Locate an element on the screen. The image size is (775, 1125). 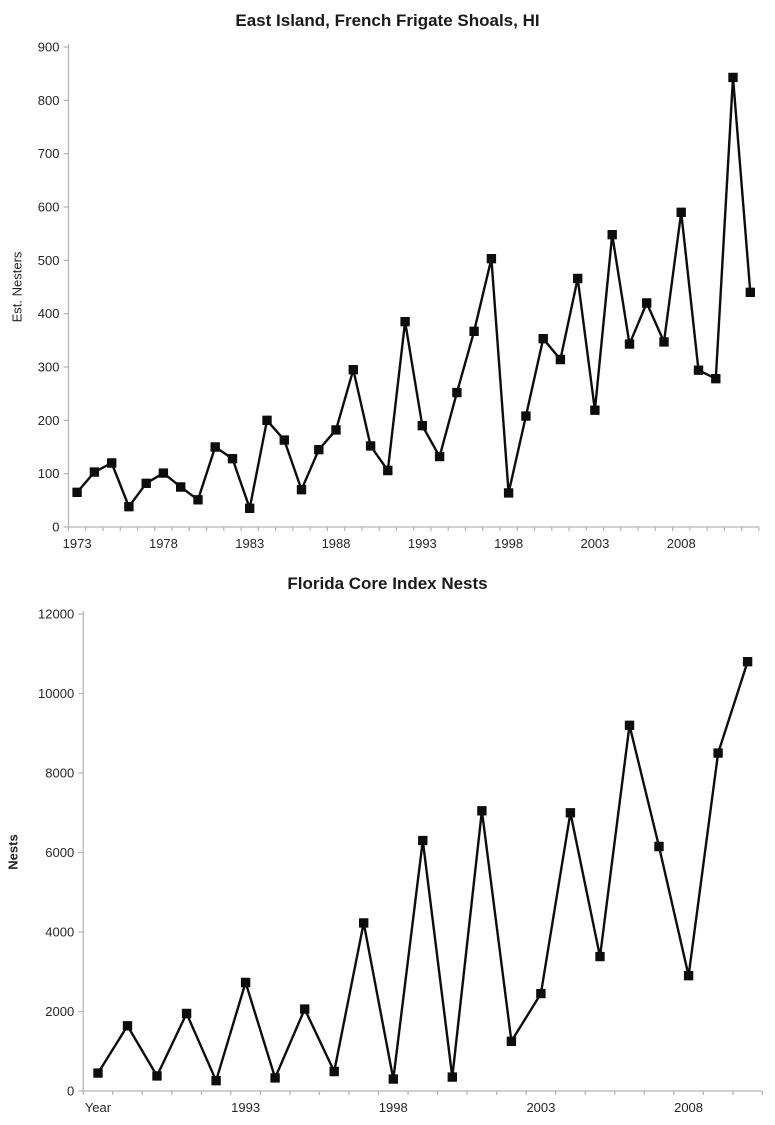
y-tick-label: 500 is located at coordinates (49, 260).